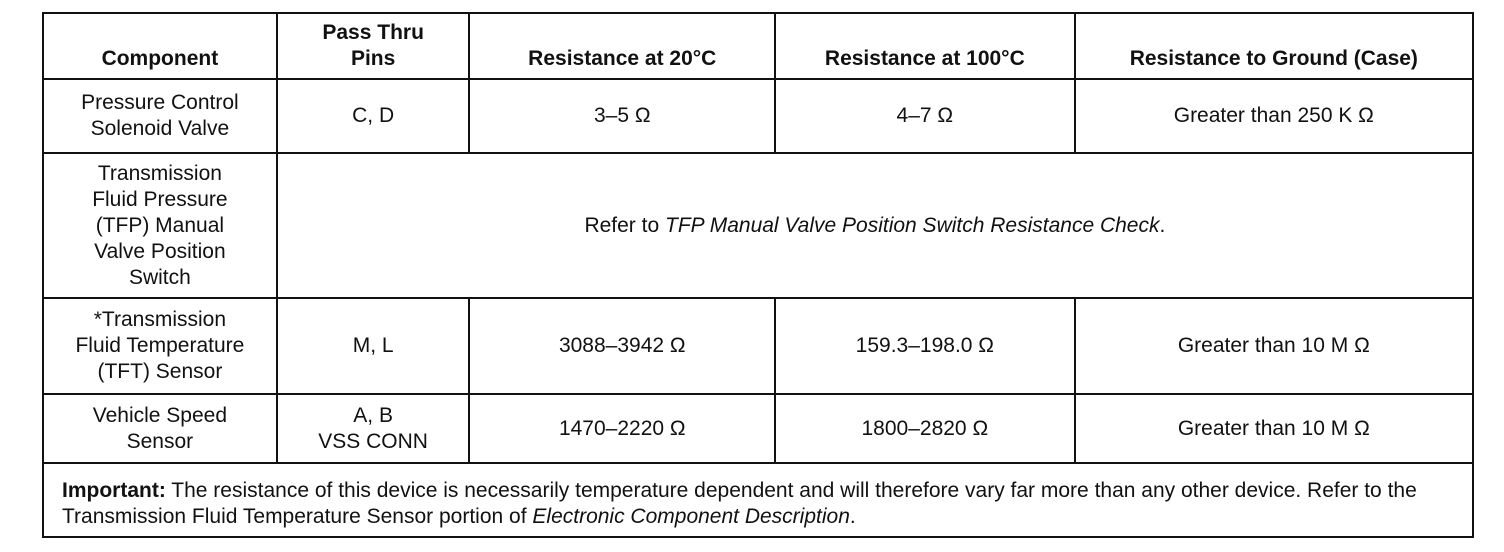  I want to click on cell-line: VSS CONN, so click(373, 441).